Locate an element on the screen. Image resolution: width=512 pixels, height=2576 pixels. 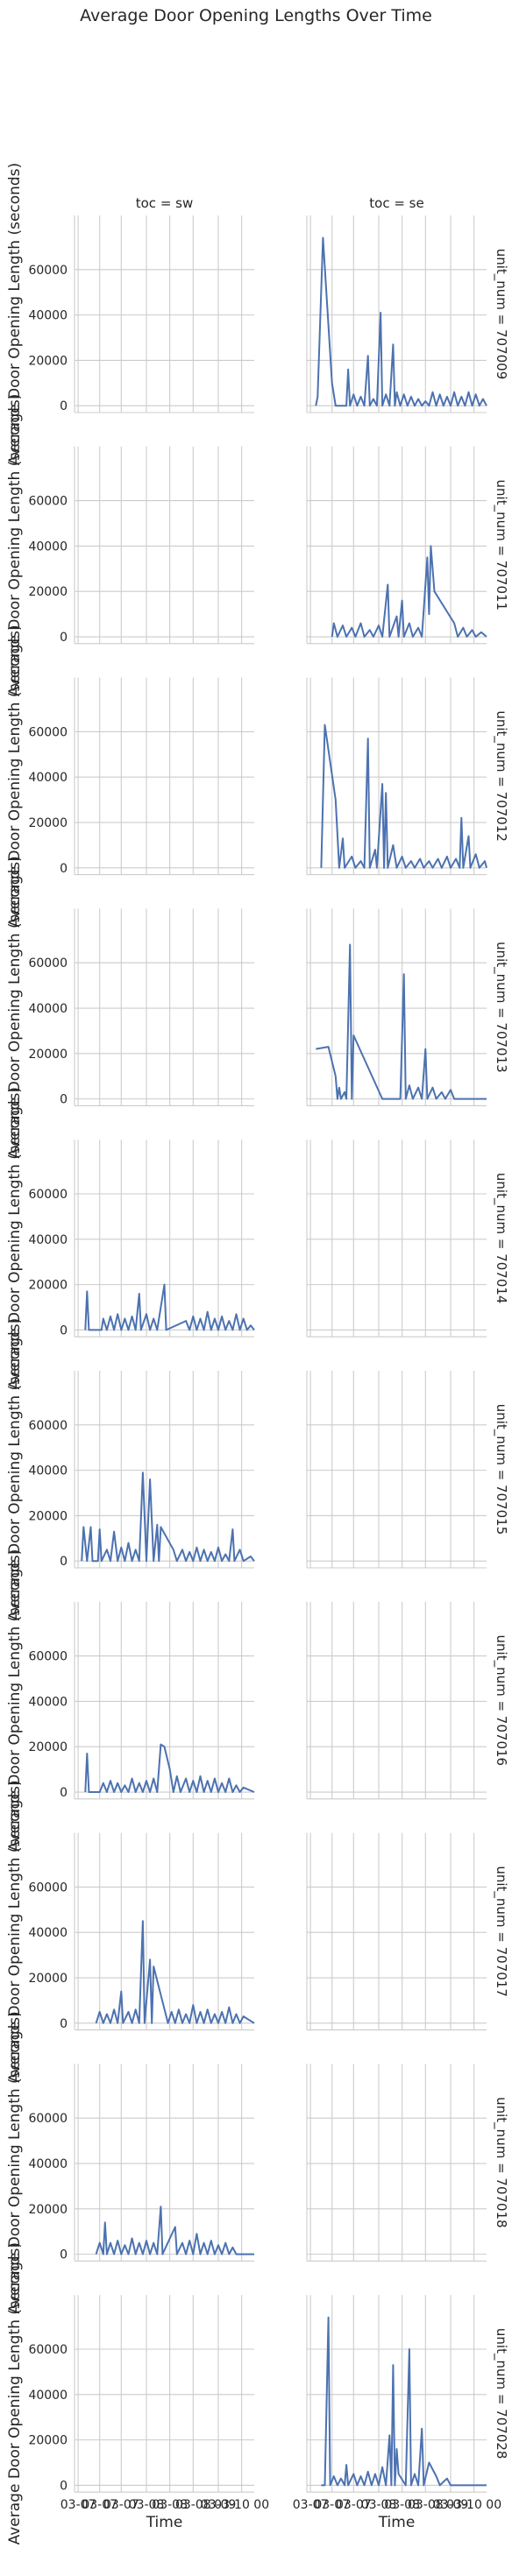
row-title-6: unit_num = 707016 is located at coordinates (501, 1701).